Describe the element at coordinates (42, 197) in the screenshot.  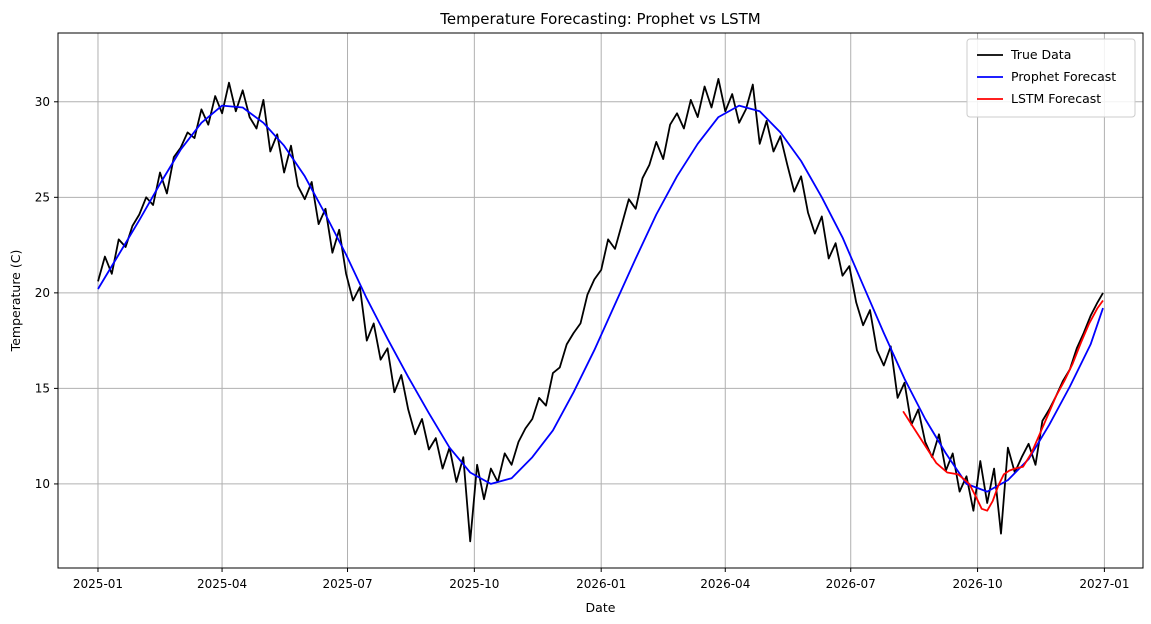
I see `y-tick-label: 25` at that location.